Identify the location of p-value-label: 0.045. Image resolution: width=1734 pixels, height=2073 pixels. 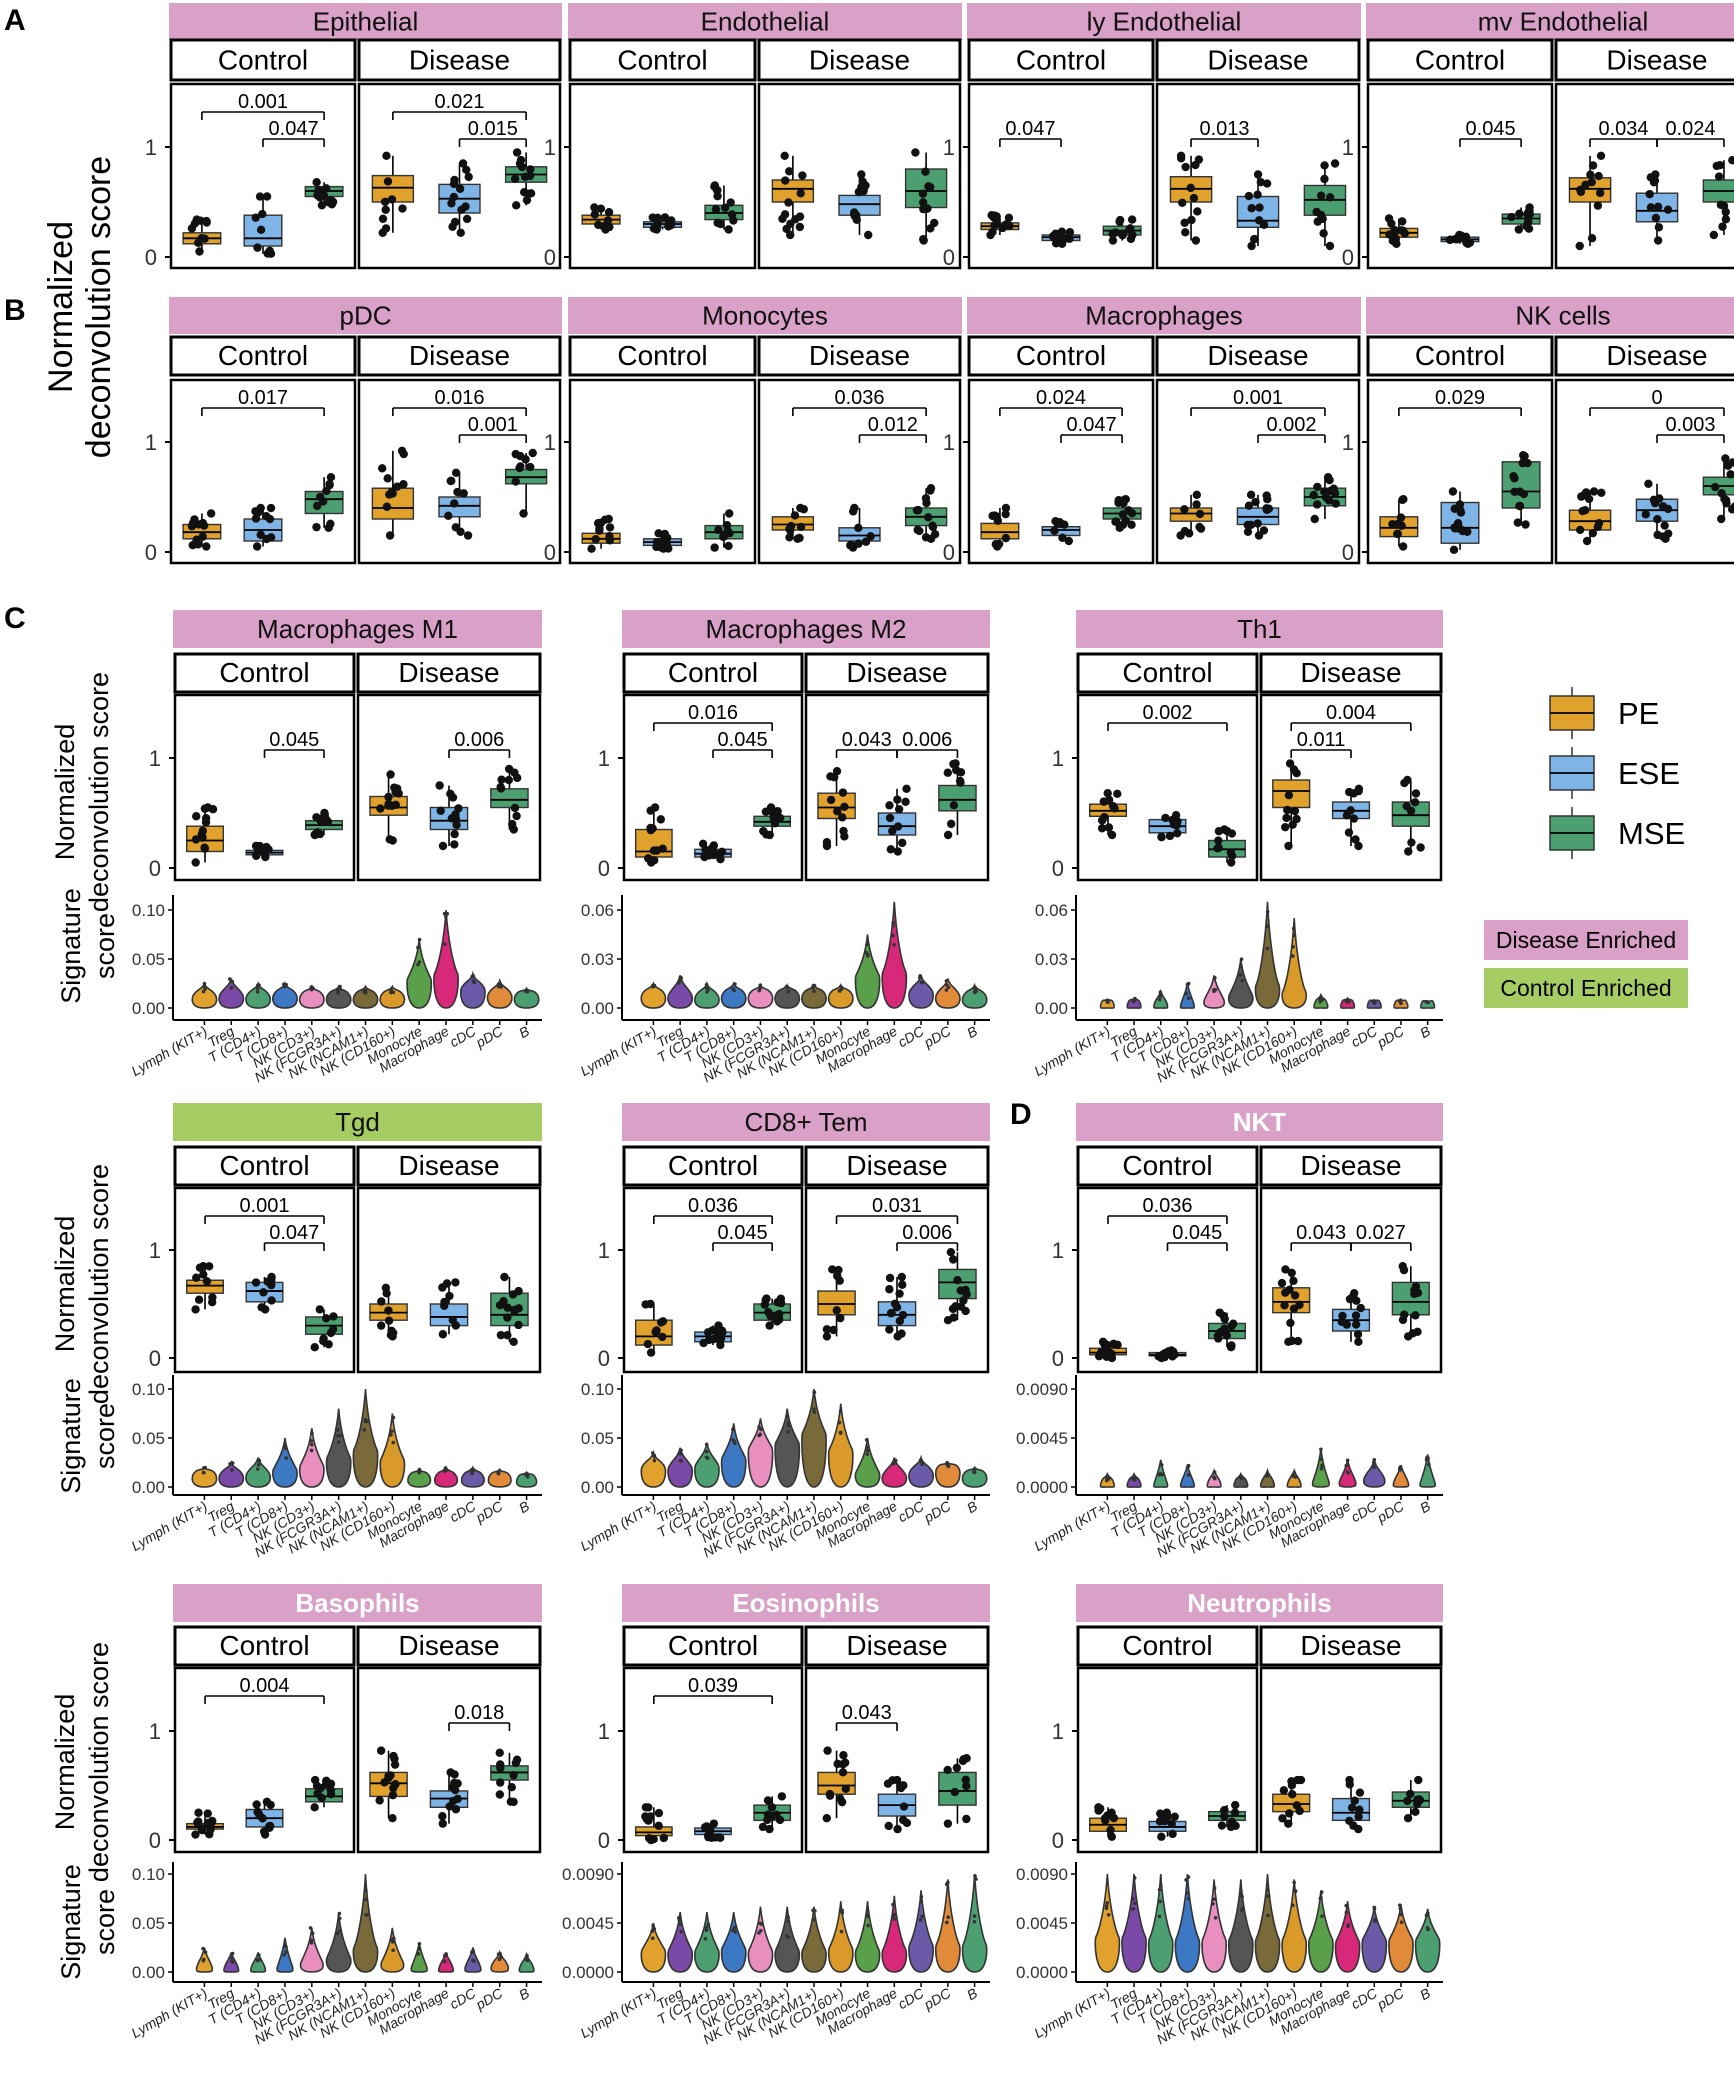
(1491, 129).